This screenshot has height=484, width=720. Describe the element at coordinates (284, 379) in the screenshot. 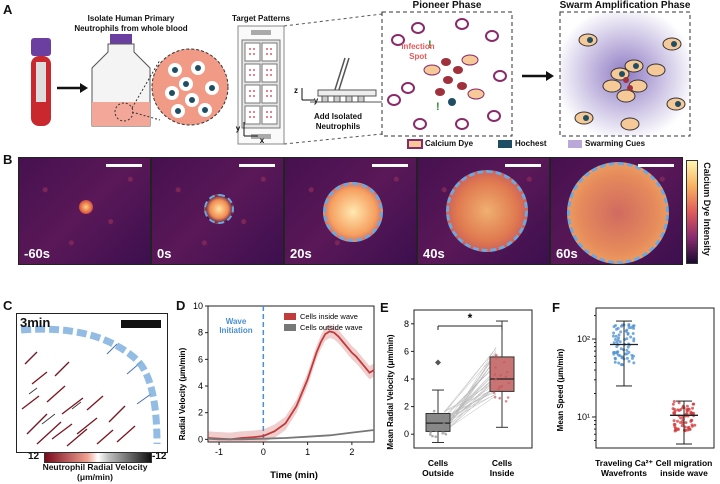

I see `chart-d-axes: -1 0 1 2 0 2 4 6 8 10` at that location.